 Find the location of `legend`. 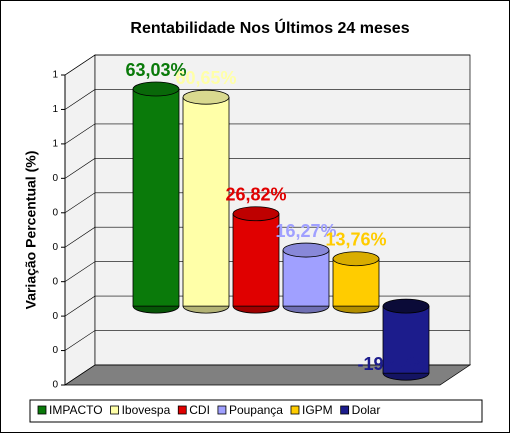

legend is located at coordinates (256, 411).